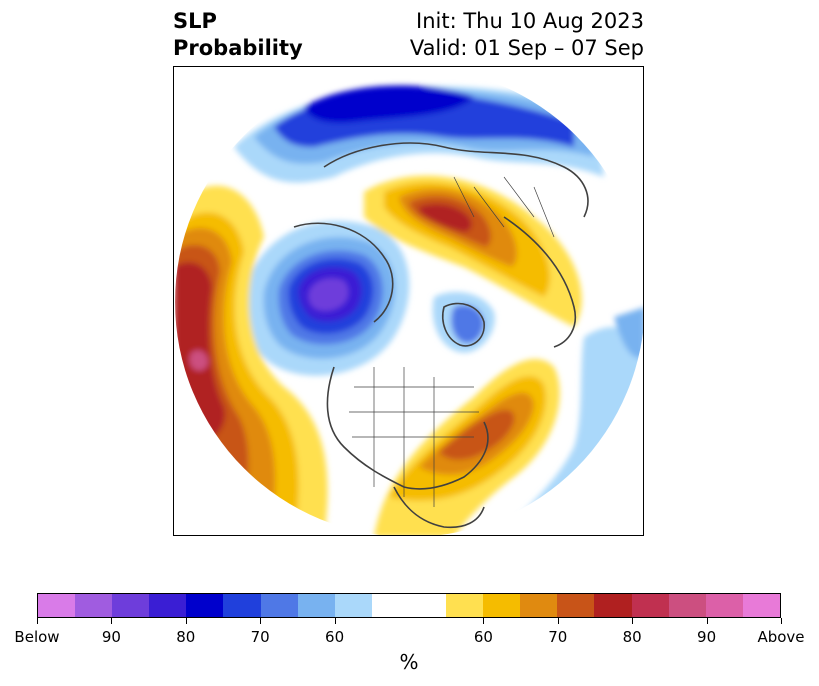  Describe the element at coordinates (238, 48) in the screenshot. I see `title-product: Probability` at that location.